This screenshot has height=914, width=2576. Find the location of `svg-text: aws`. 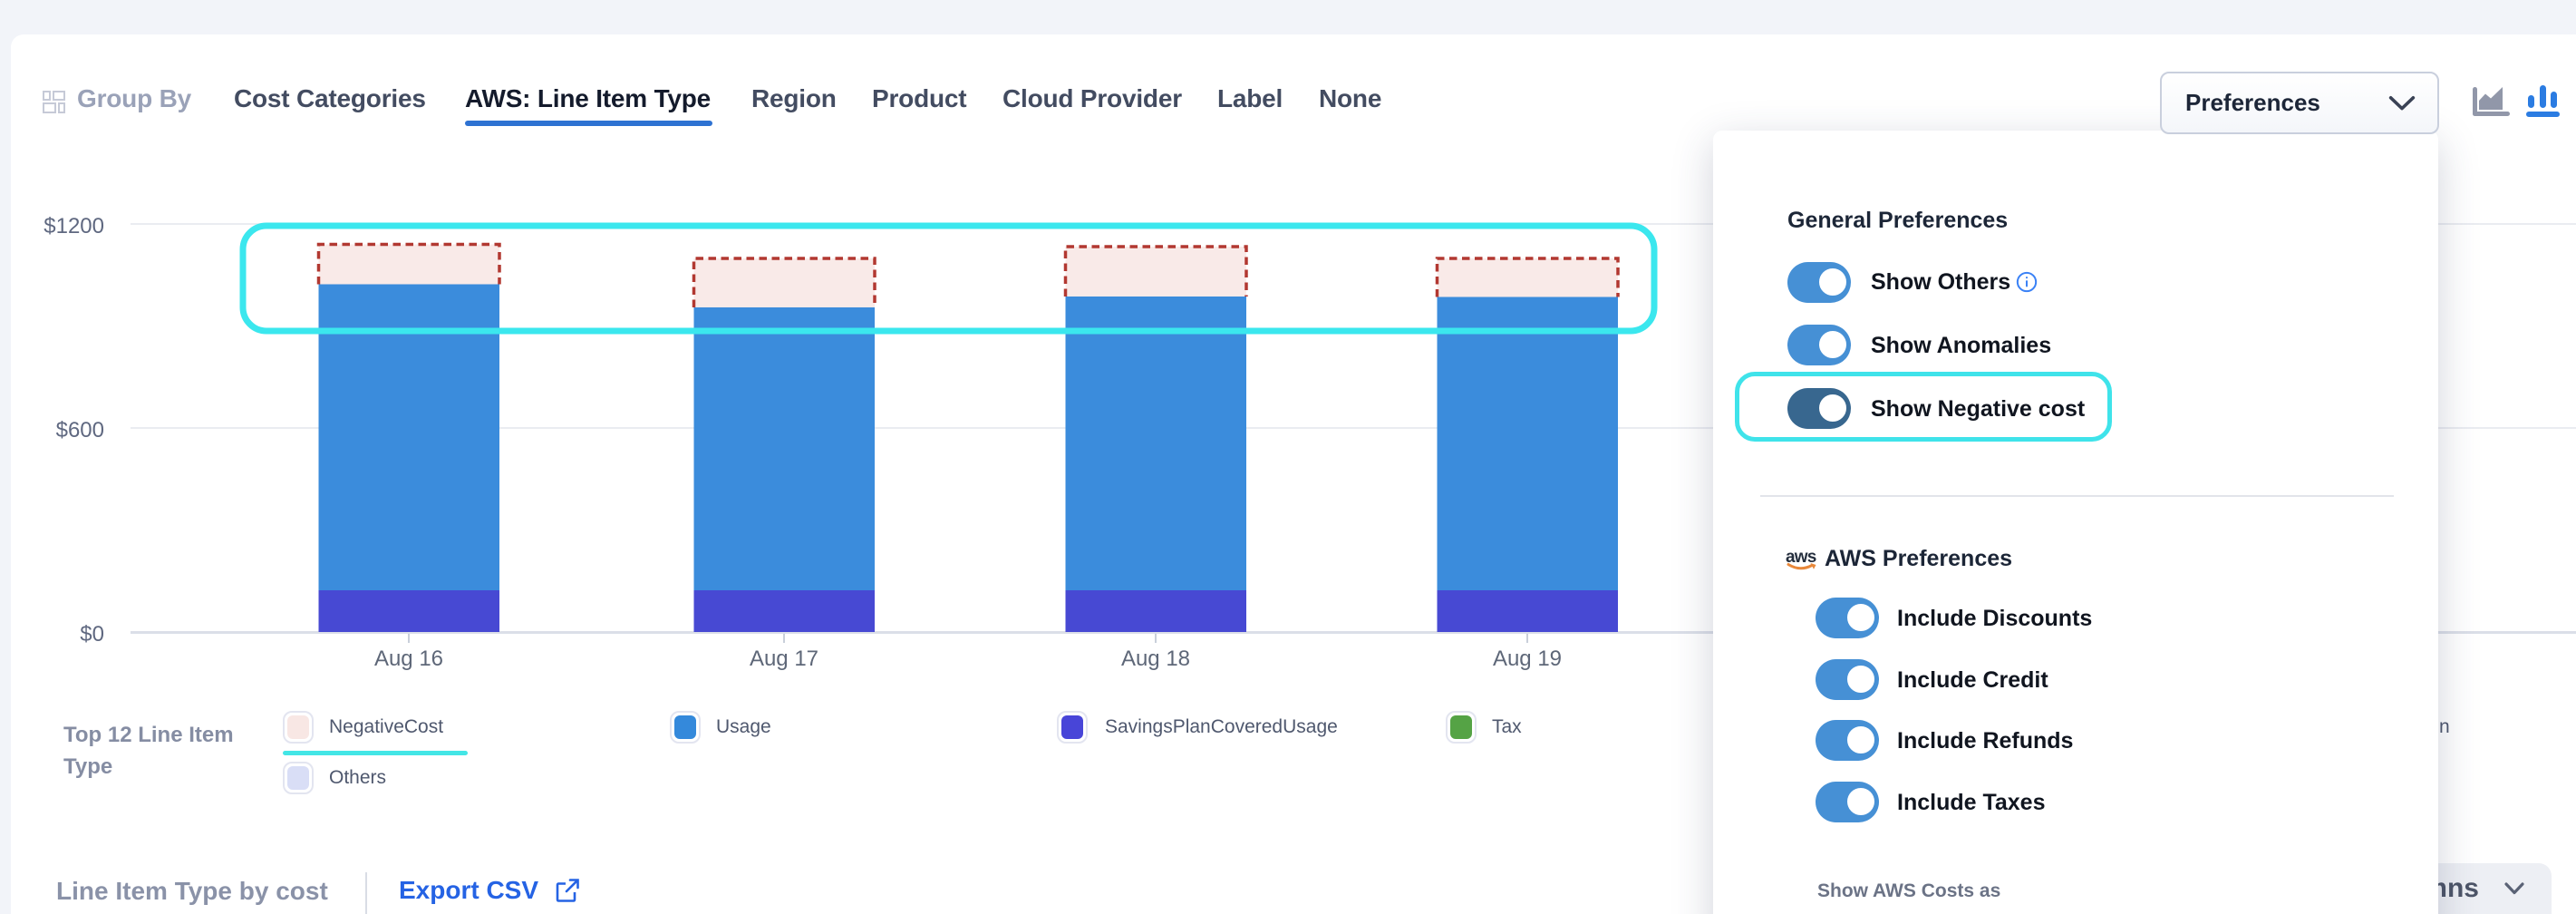

svg-text: aws is located at coordinates (1801, 558).